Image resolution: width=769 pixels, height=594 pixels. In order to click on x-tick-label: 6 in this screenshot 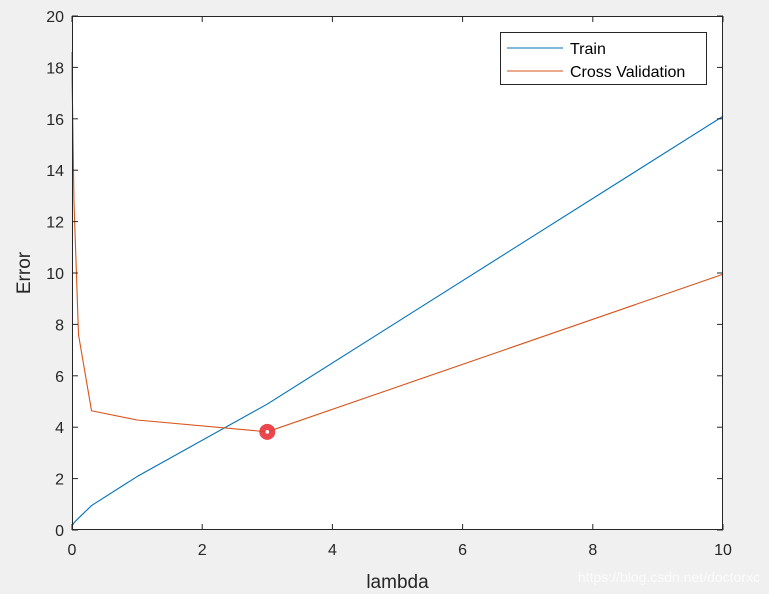, I will do `click(462, 550)`.